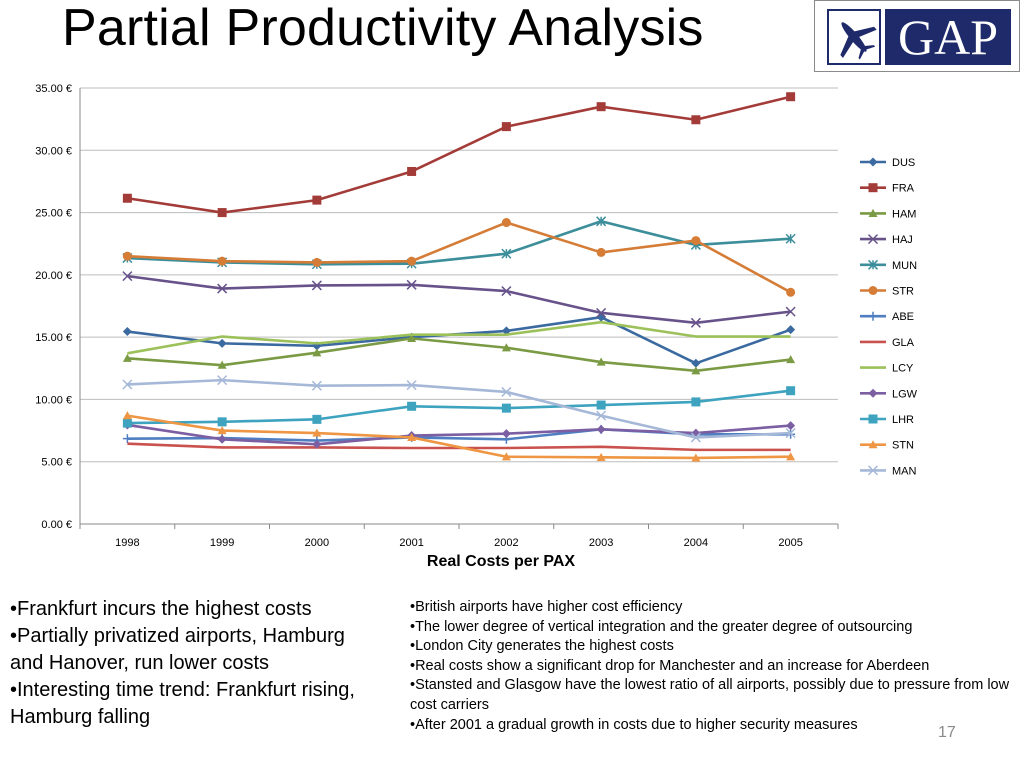  I want to click on series-line-dus, so click(459, 340).